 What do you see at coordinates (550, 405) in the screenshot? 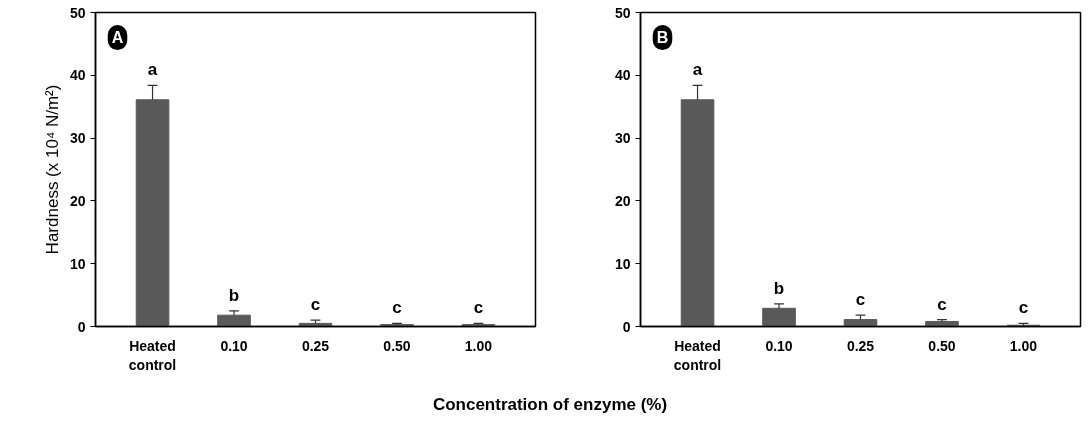
I see `x-axis-title: Concentration of enzyme (%)` at bounding box center [550, 405].